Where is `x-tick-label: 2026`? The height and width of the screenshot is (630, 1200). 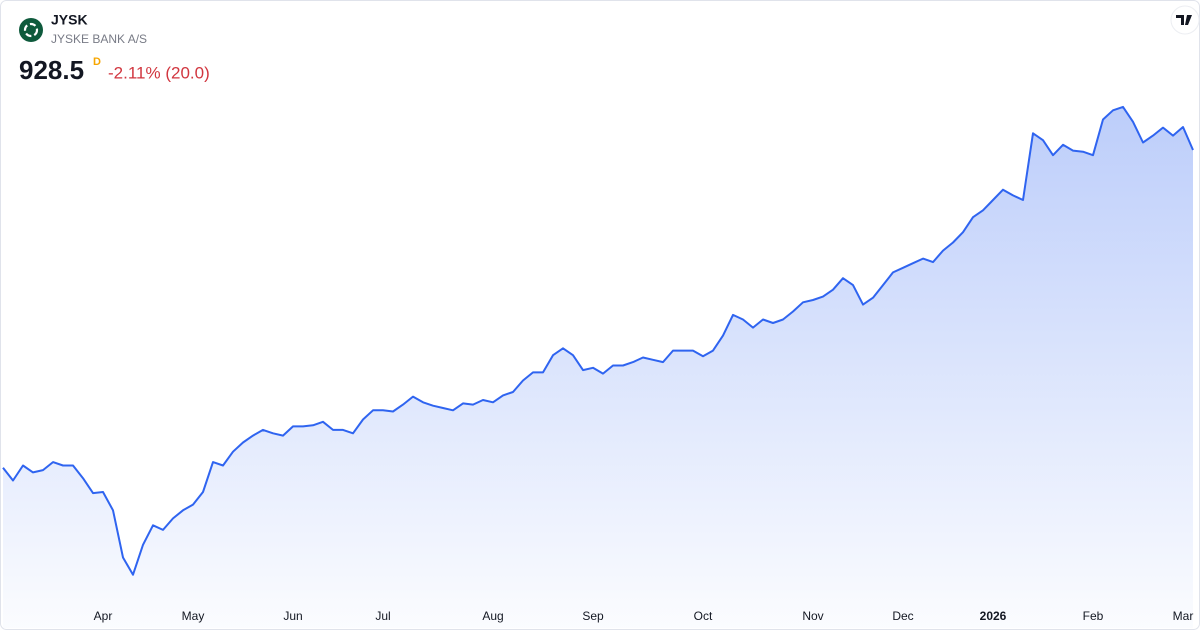 x-tick-label: 2026 is located at coordinates (993, 616).